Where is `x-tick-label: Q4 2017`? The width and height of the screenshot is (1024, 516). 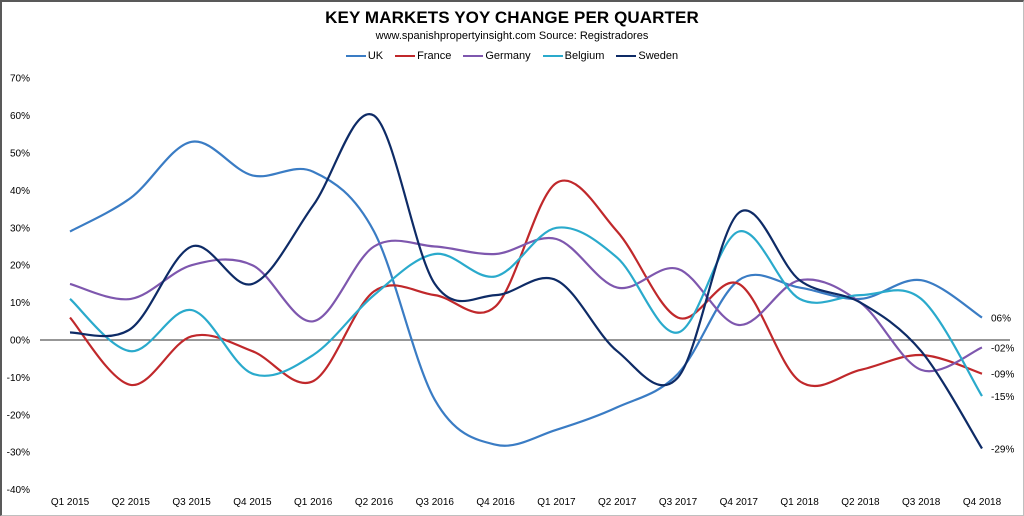
x-tick-label: Q4 2017 is located at coordinates (739, 502).